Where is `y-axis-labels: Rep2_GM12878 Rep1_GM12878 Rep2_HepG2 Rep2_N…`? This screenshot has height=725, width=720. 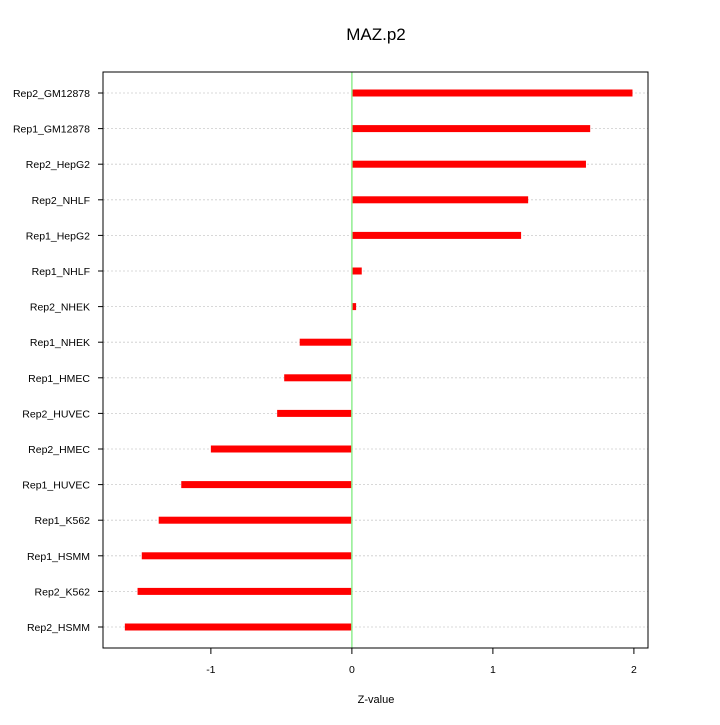 y-axis-labels: Rep2_GM12878 Rep1_GM12878 Rep2_HepG2 Rep2_N… is located at coordinates (58, 361).